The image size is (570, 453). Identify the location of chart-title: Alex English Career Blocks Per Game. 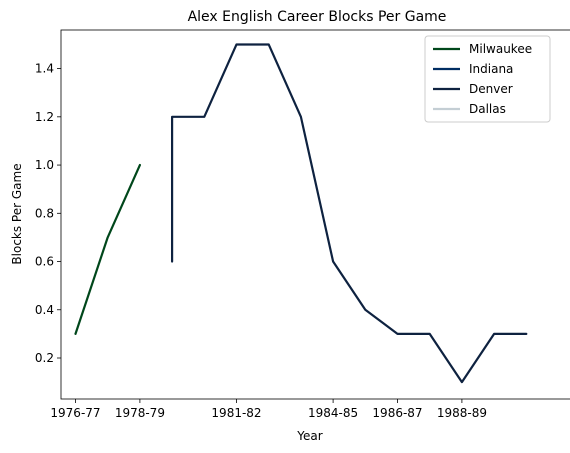
(317, 17).